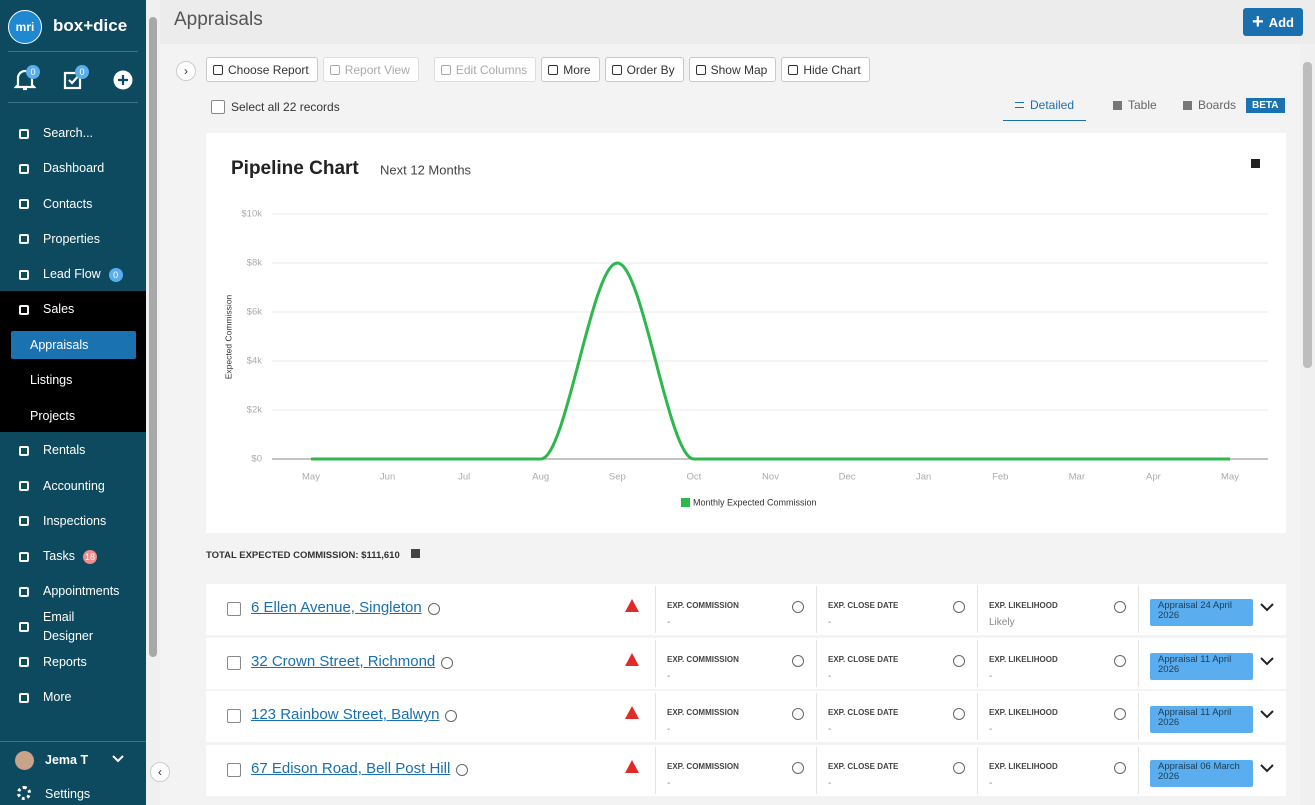 The width and height of the screenshot is (1315, 805). I want to click on nav-item: Accounting, so click(73, 486).